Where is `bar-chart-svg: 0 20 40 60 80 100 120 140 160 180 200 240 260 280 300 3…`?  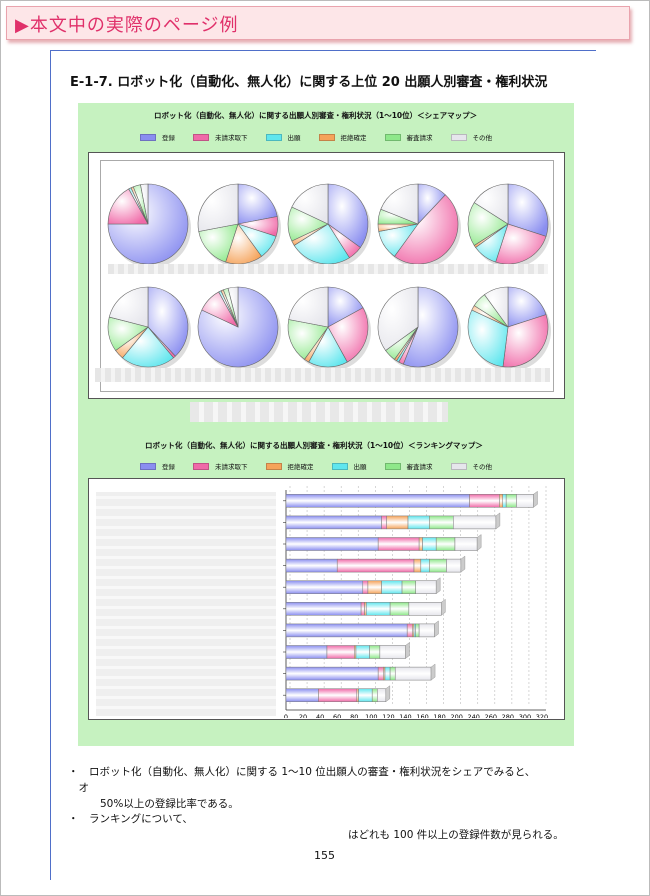
bar-chart-svg: 0 20 40 60 80 100 120 140 160 180 200 240 260 280 300 3… is located at coordinates (415, 602).